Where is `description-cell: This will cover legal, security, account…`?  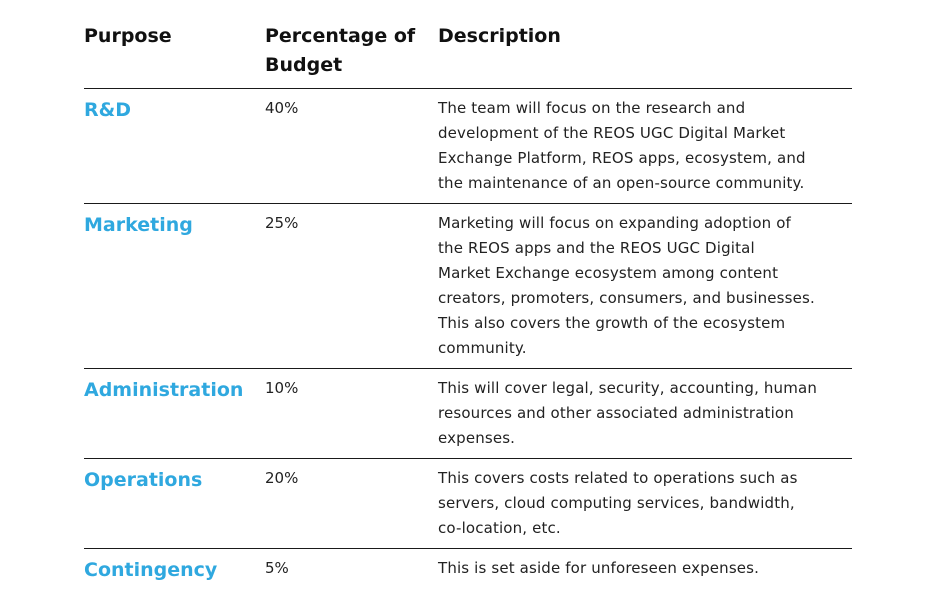 description-cell: This will cover legal, security, account… is located at coordinates (645, 413).